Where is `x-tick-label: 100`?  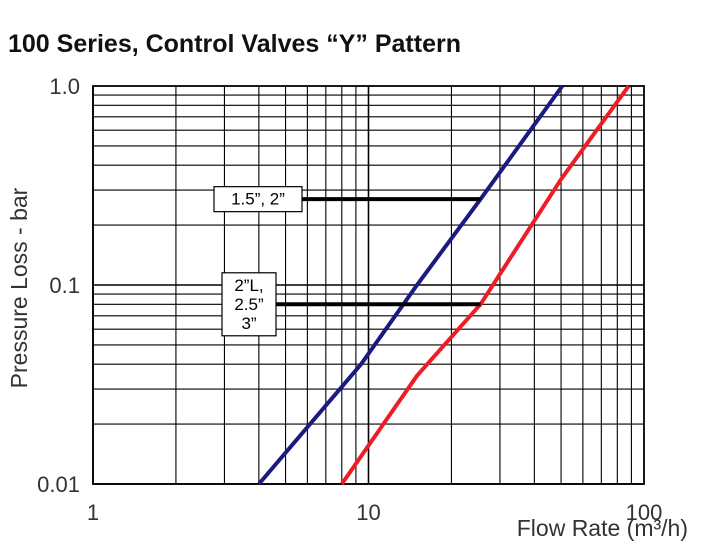 x-tick-label: 100 is located at coordinates (644, 512).